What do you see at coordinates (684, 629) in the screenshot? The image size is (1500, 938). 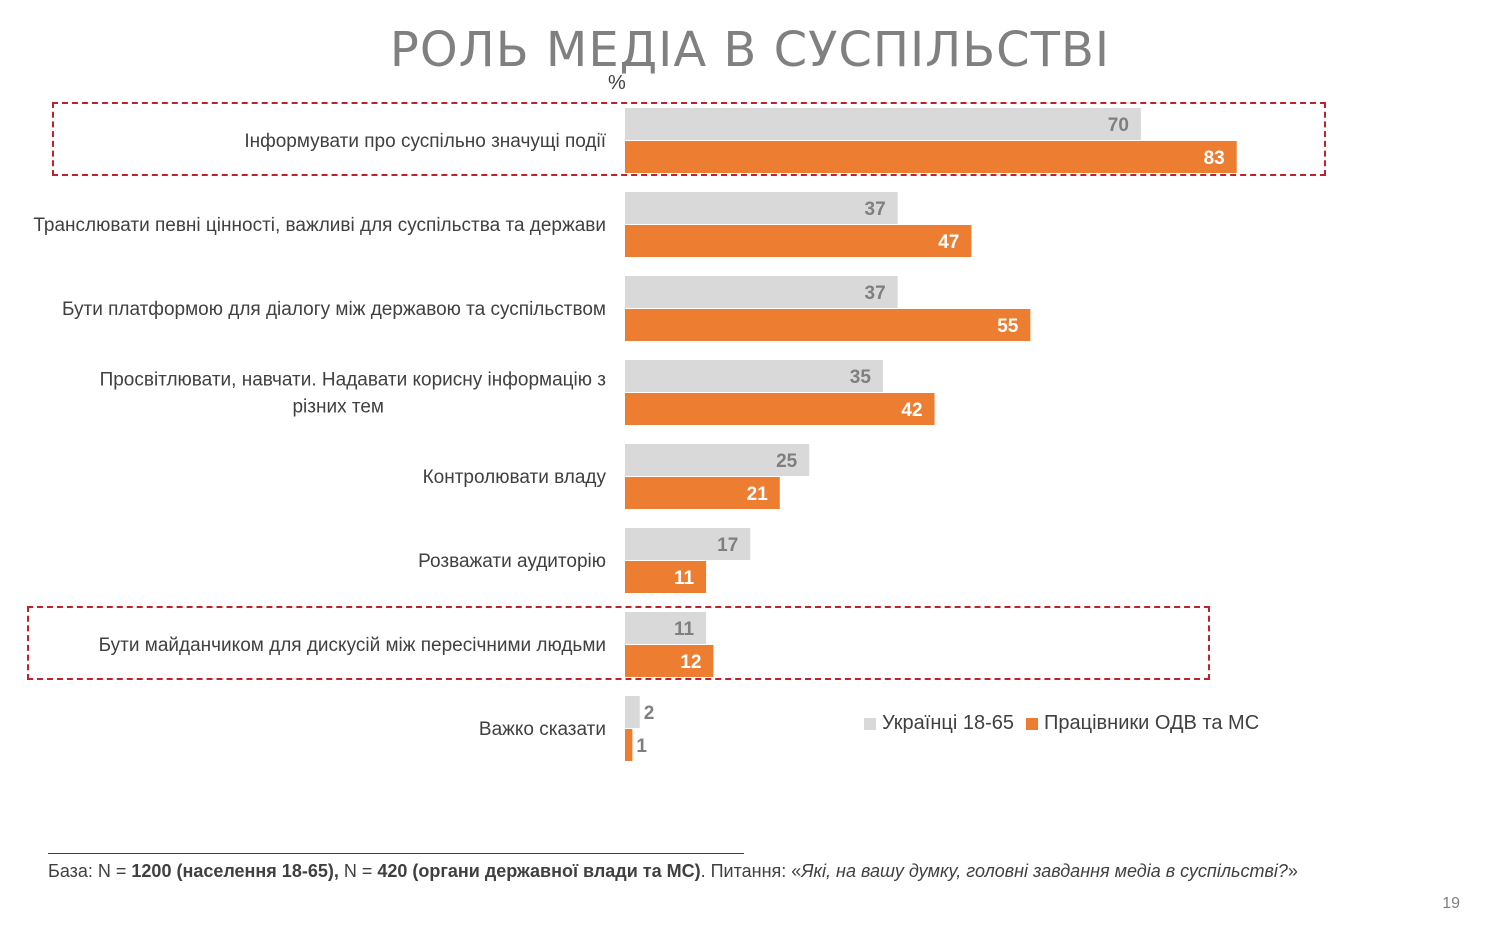 I see `value-label-series-0-cat-6: 11` at bounding box center [684, 629].